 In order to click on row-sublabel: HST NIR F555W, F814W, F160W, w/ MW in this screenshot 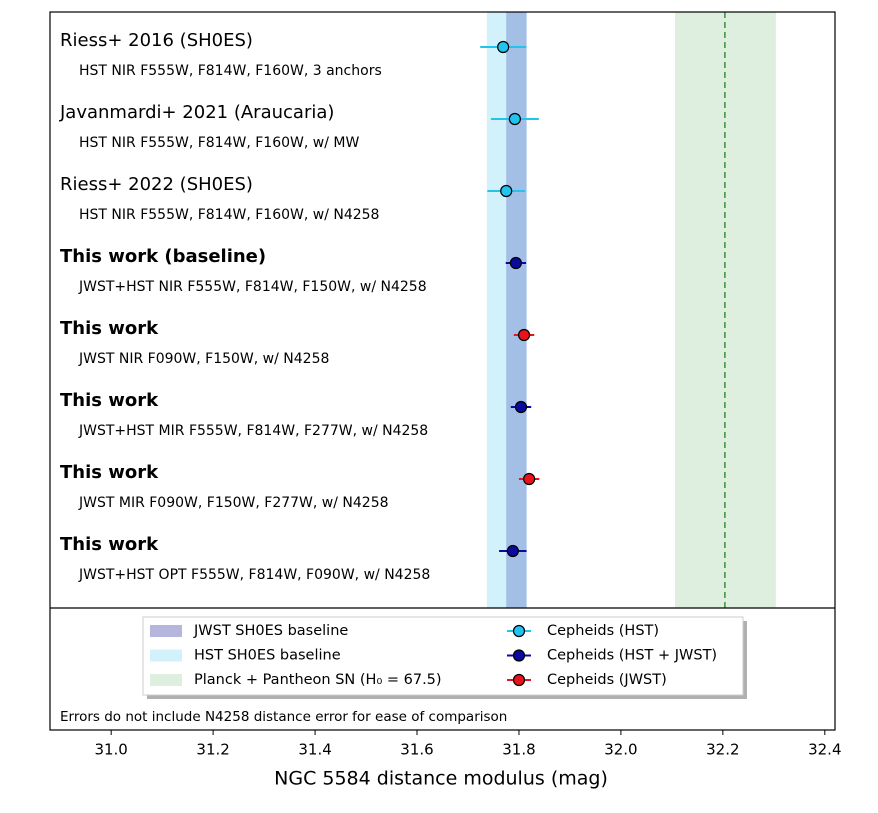, I will do `click(219, 143)`.